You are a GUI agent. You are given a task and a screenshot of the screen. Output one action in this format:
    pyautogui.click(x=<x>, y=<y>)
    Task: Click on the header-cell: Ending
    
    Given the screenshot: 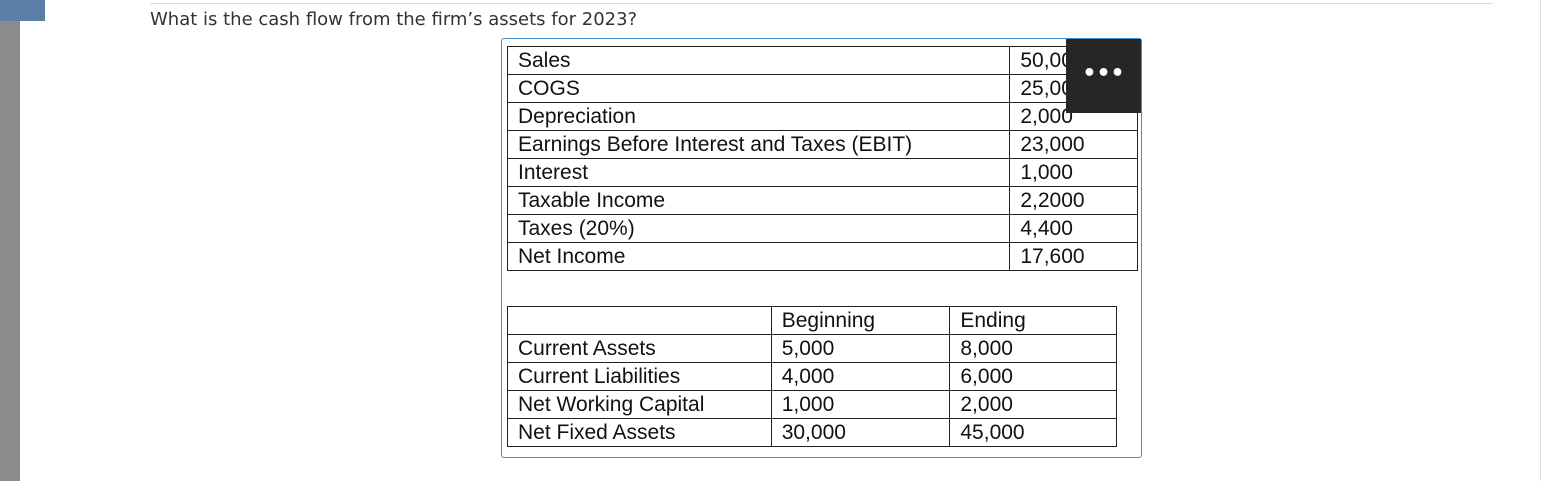 What is the action you would take?
    pyautogui.click(x=1033, y=320)
    